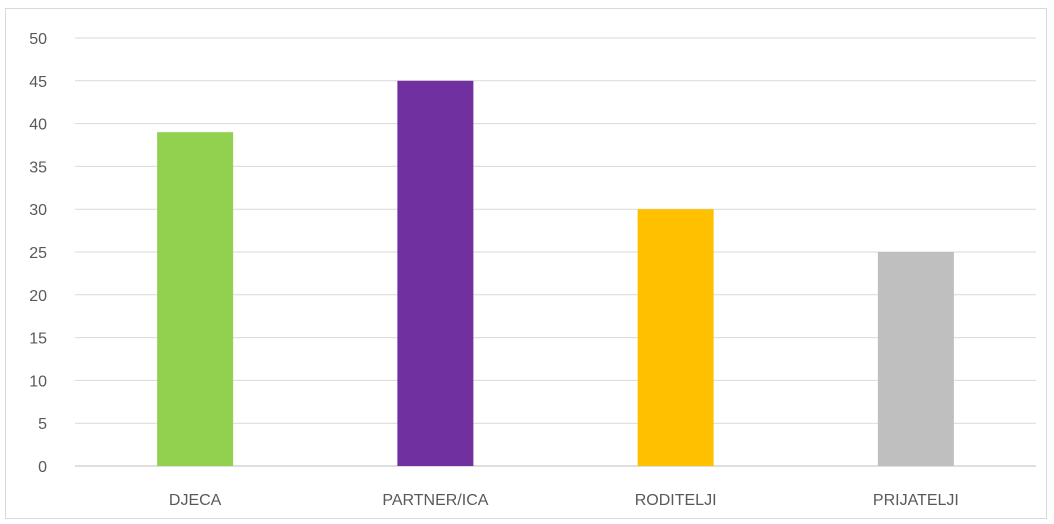  I want to click on y-tick-label: 35, so click(38, 167).